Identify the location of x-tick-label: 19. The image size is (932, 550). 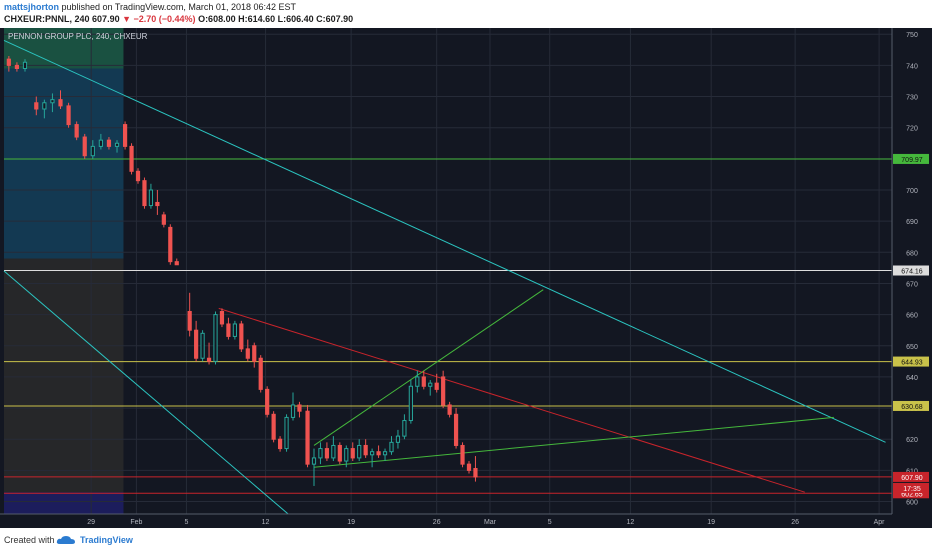
(711, 522).